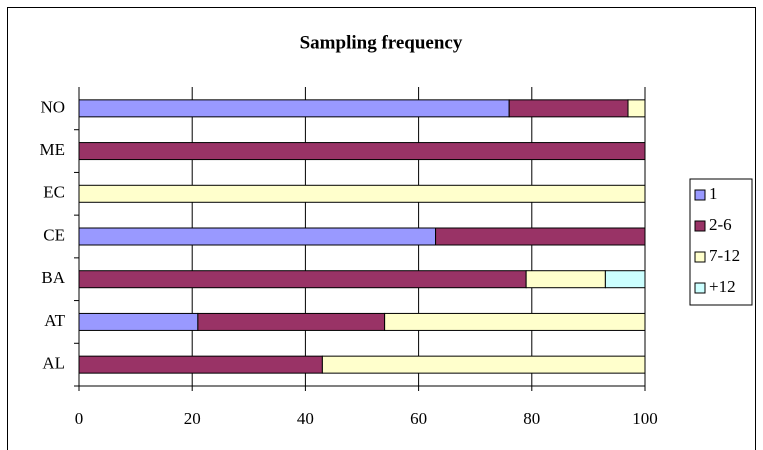 This screenshot has height=450, width=763. I want to click on x-tick-label: 80, so click(531, 418).